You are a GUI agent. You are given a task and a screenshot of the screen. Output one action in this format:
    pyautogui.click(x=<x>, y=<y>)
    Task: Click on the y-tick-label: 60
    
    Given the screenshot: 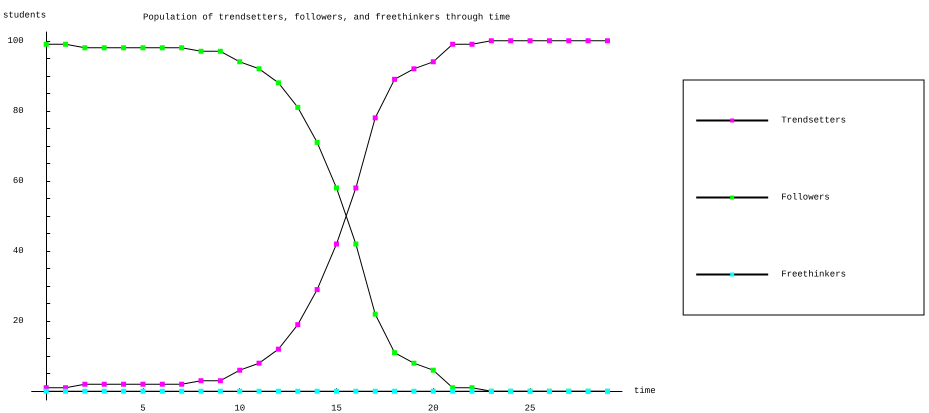 What is the action you would take?
    pyautogui.click(x=18, y=181)
    